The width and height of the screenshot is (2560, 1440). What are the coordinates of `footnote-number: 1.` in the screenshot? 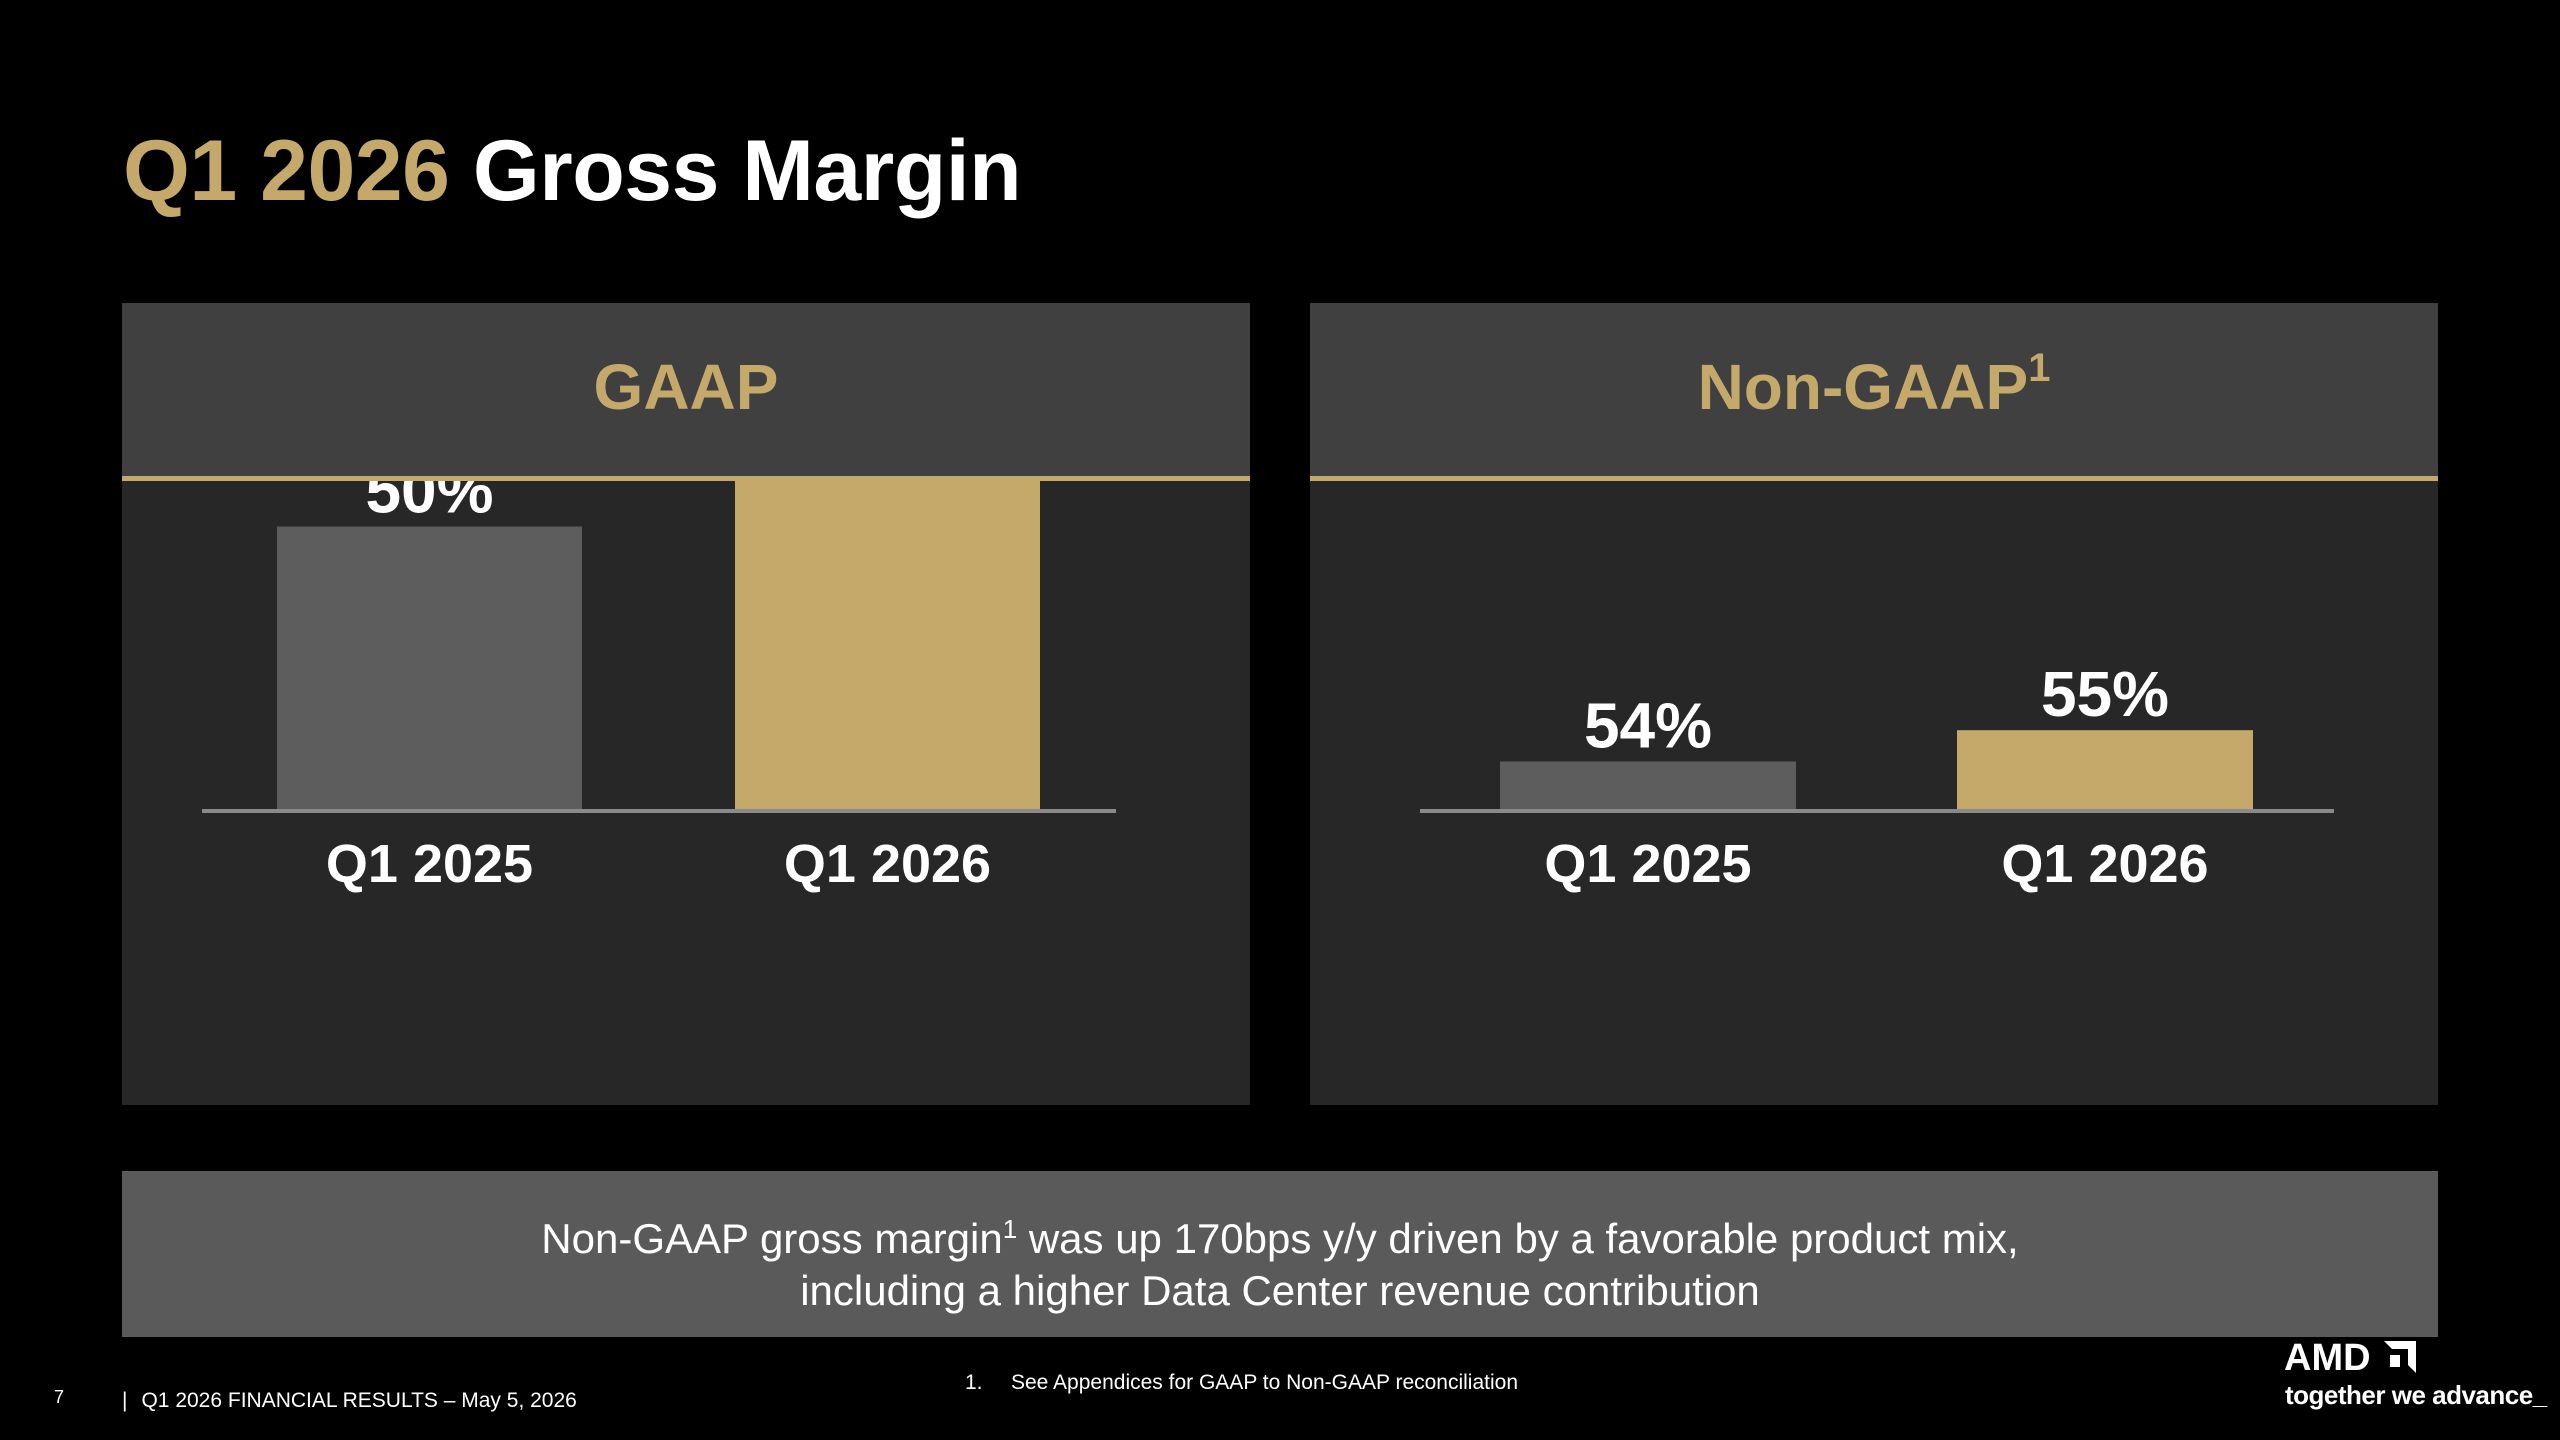 It's located at (974, 1382).